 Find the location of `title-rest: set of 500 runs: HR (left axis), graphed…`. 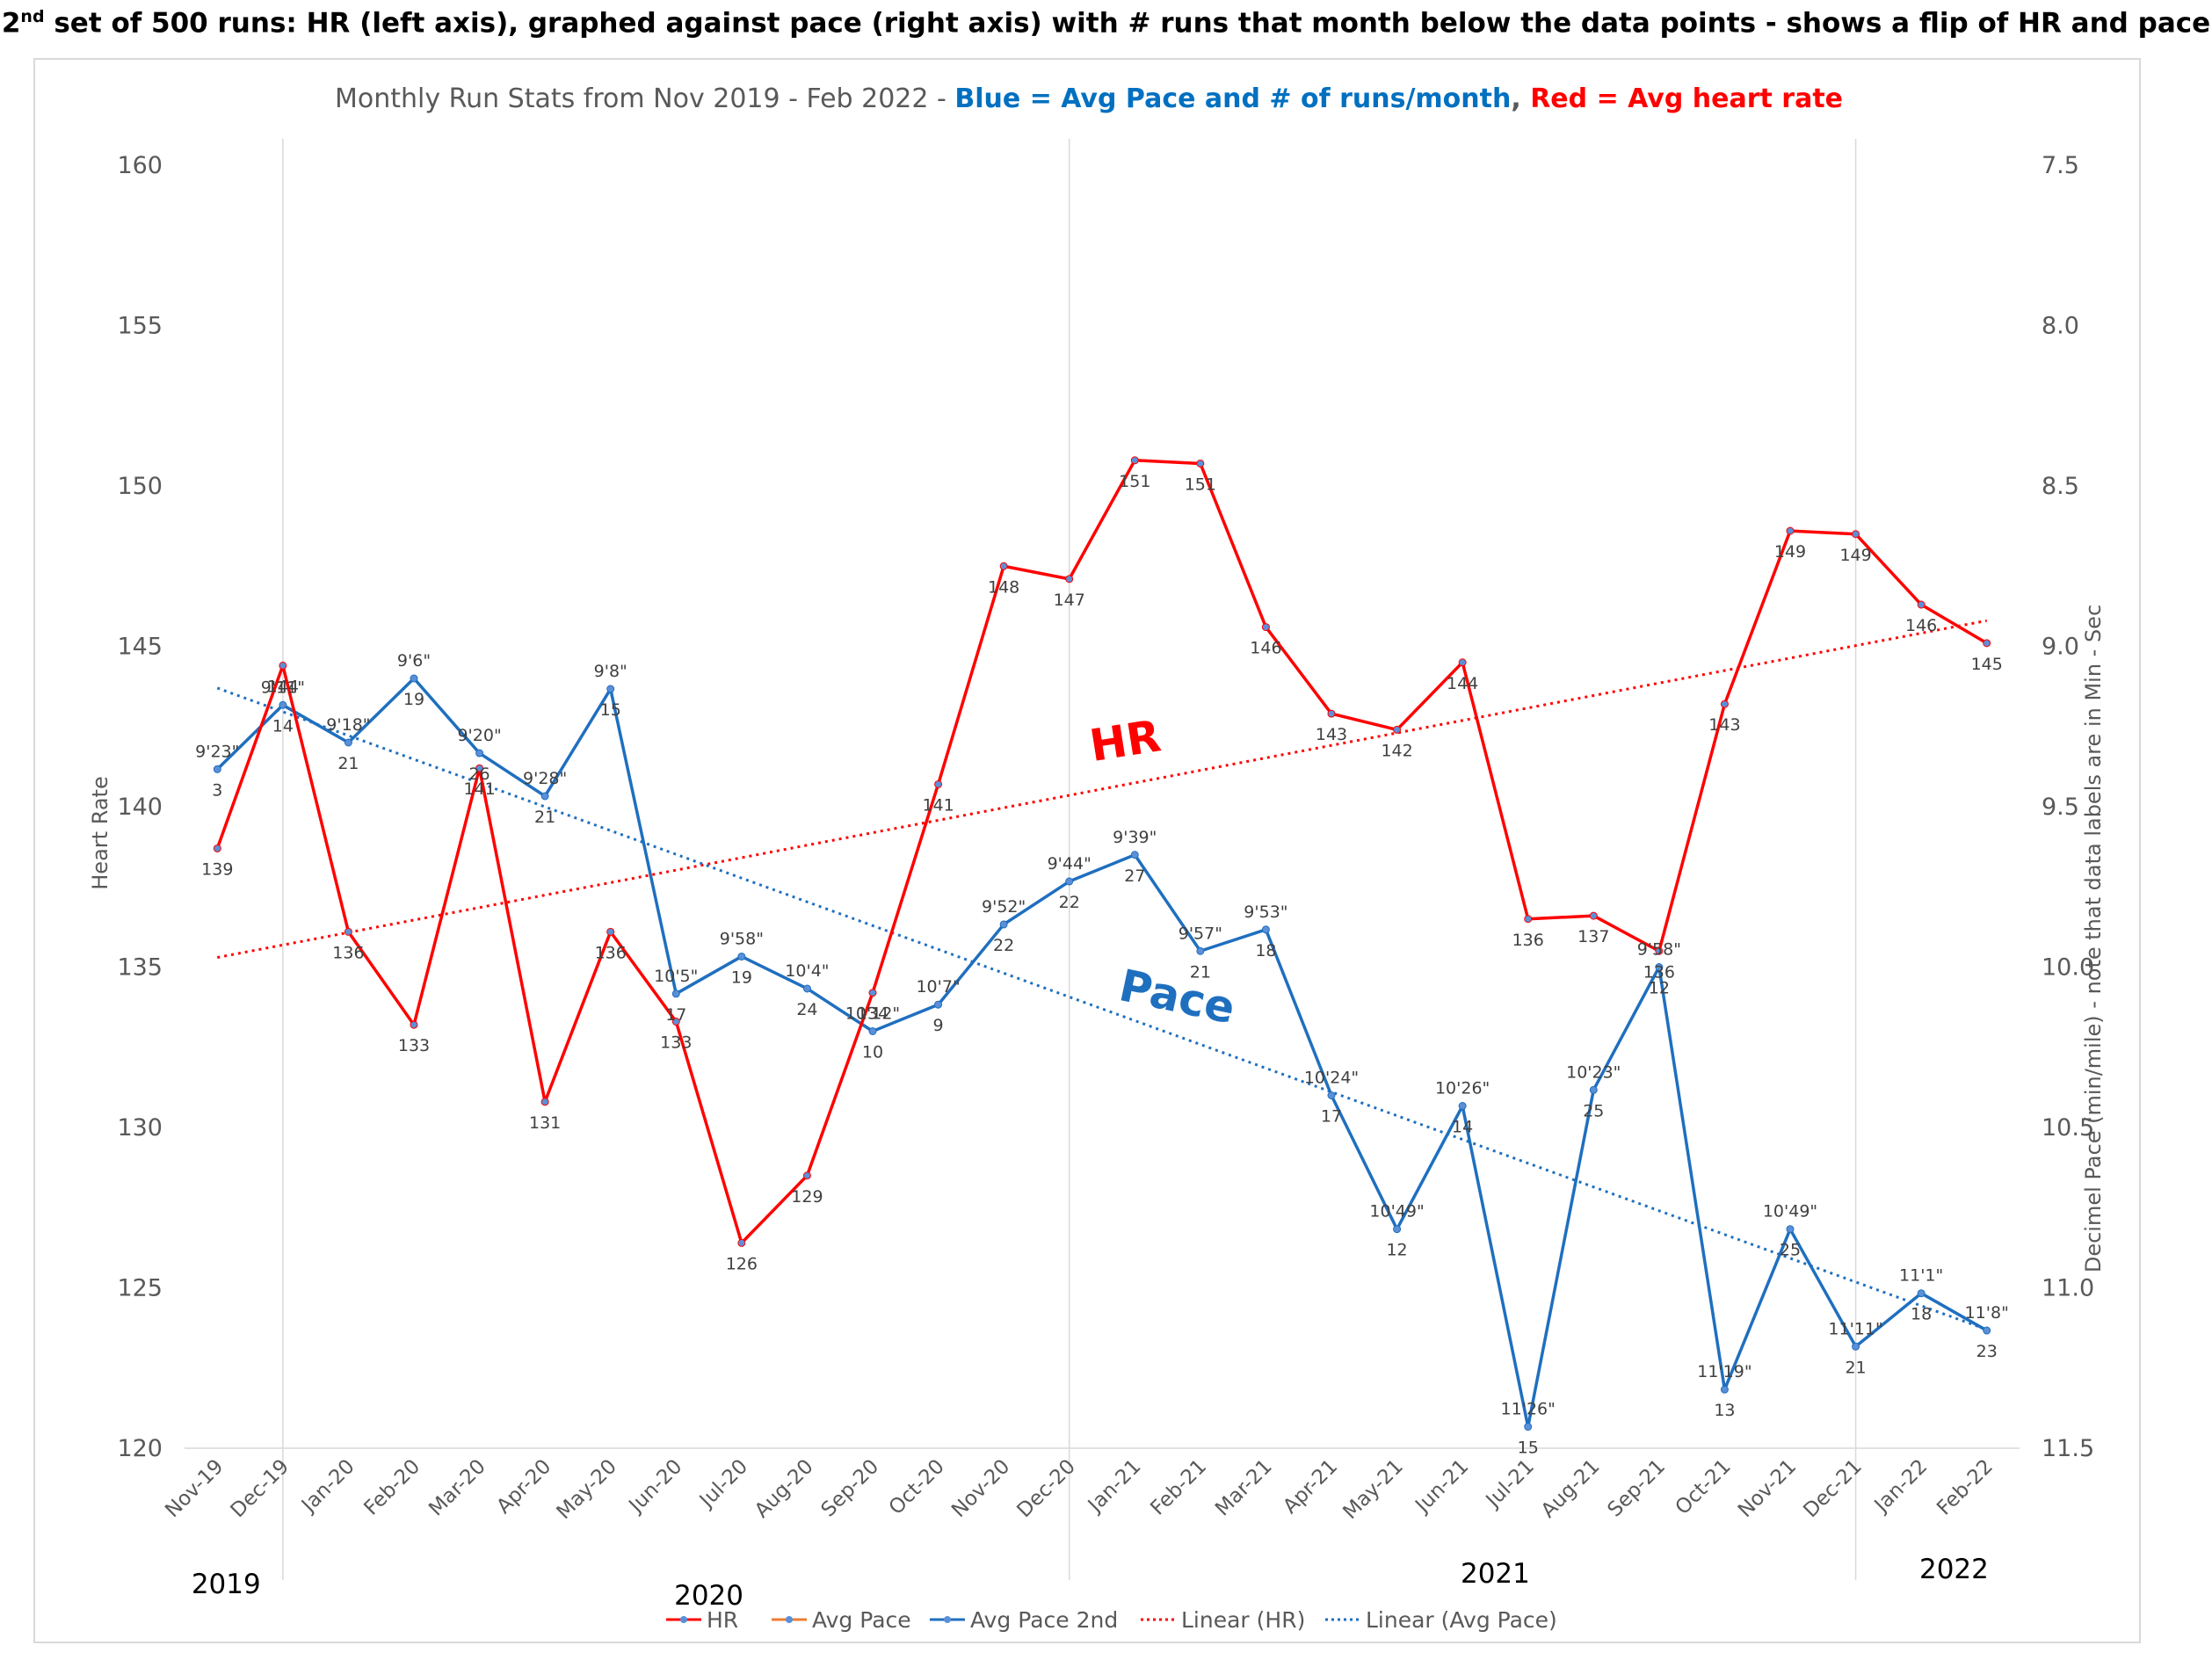

title-rest: set of 500 runs: HR (left axis), graphed… is located at coordinates (1127, 23).